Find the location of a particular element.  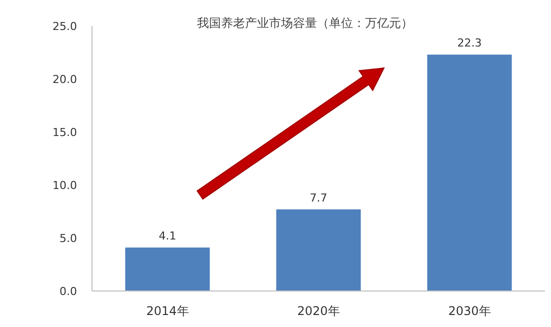

x-tick-label: 2030年 is located at coordinates (469, 311).